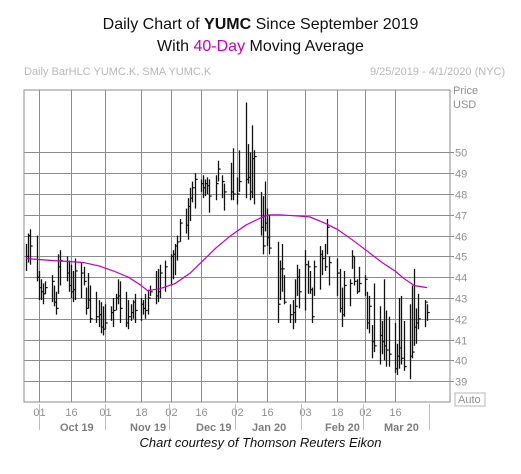  I want to click on y-tick-label: 46, so click(461, 238).